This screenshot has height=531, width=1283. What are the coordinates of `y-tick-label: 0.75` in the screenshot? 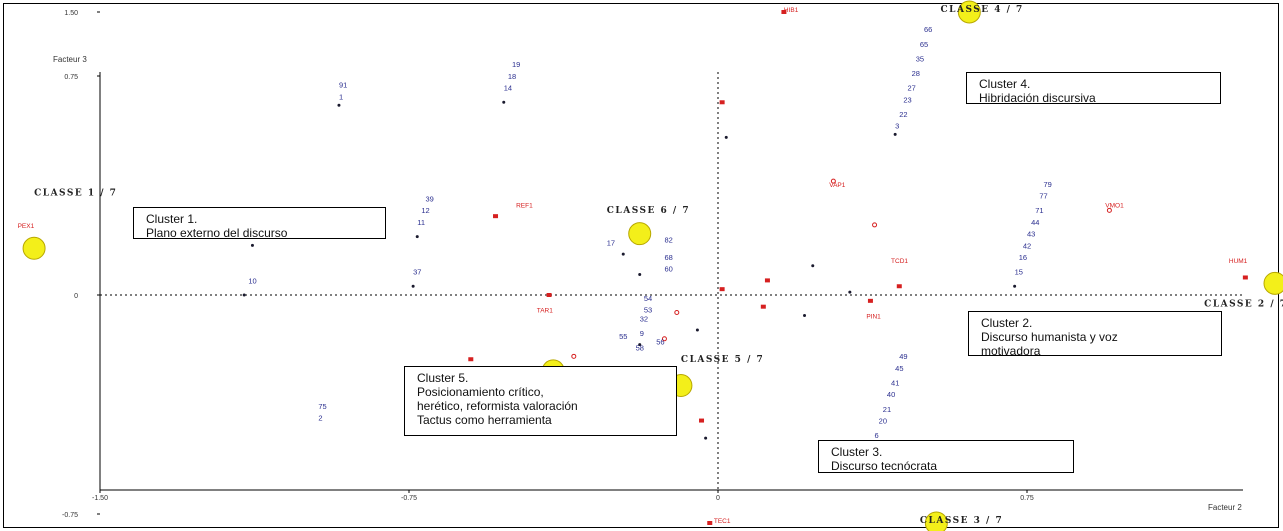 It's located at (71, 77).